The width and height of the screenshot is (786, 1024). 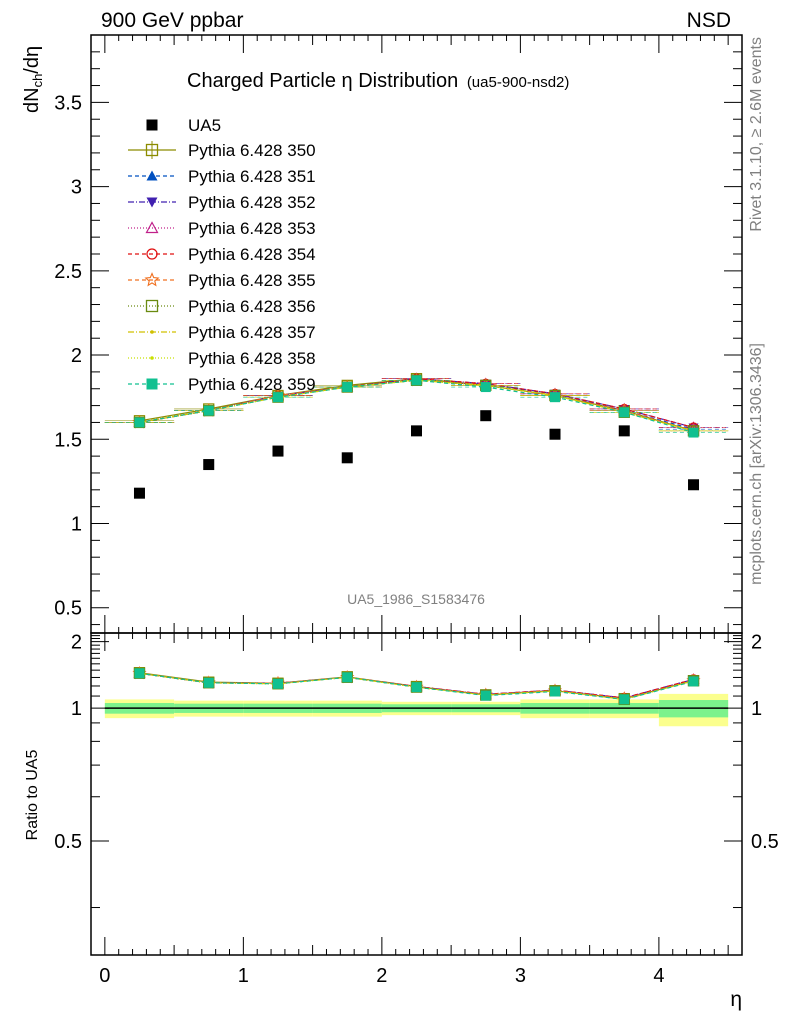 What do you see at coordinates (32, 795) in the screenshot?
I see `ratio-ylabel: Ratio to UA5` at bounding box center [32, 795].